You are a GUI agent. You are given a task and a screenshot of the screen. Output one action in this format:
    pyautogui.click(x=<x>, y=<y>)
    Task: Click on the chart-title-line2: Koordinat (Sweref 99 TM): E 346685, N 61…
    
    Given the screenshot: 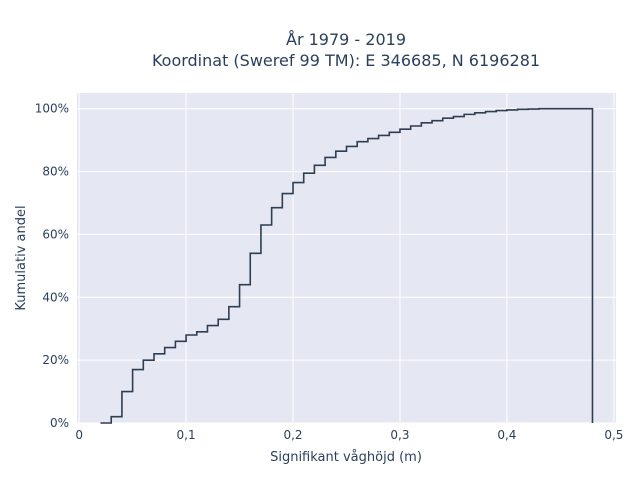 What is the action you would take?
    pyautogui.click(x=346, y=60)
    